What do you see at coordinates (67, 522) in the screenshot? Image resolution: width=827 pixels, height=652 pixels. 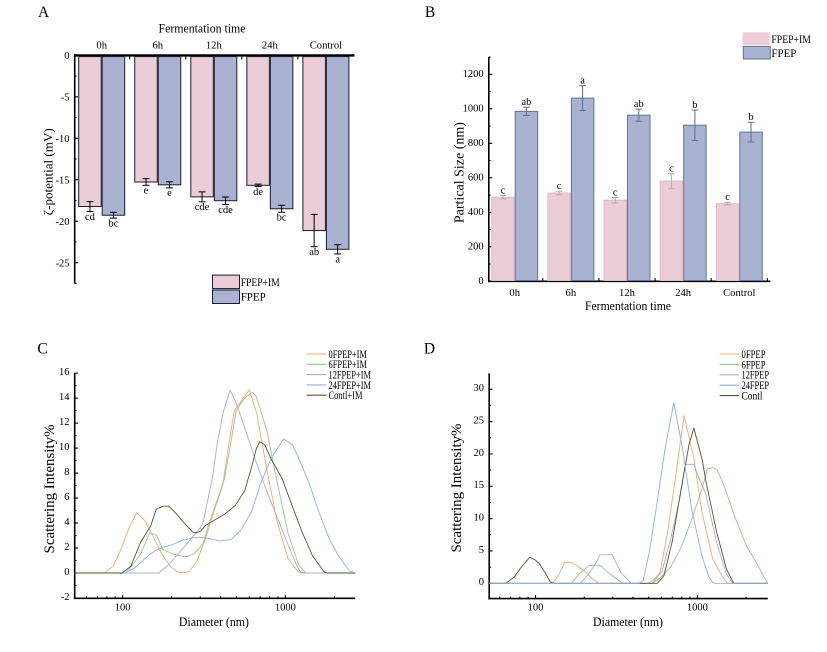 I see `svg-text: 4` at bounding box center [67, 522].